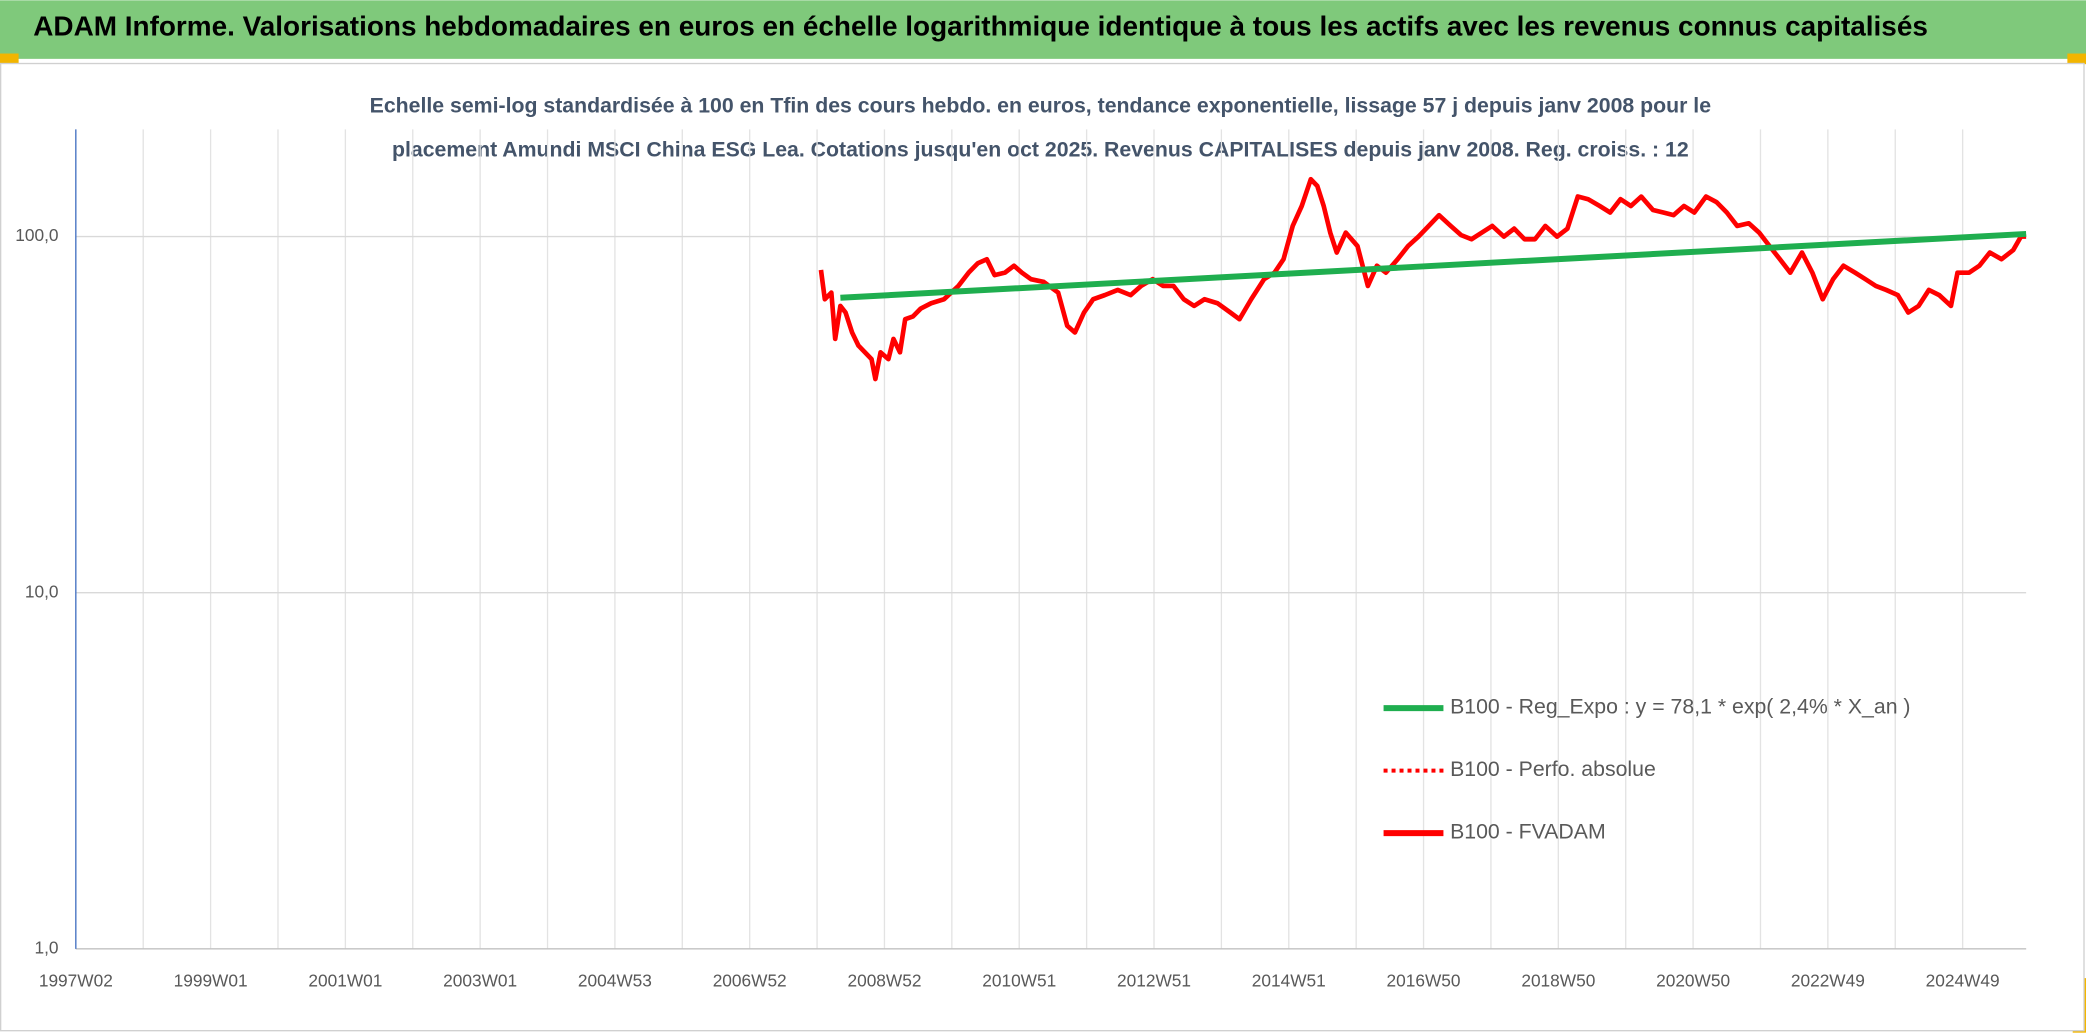  Describe the element at coordinates (1424, 981) in the screenshot. I see `x-tick-label: 2016W50` at that location.